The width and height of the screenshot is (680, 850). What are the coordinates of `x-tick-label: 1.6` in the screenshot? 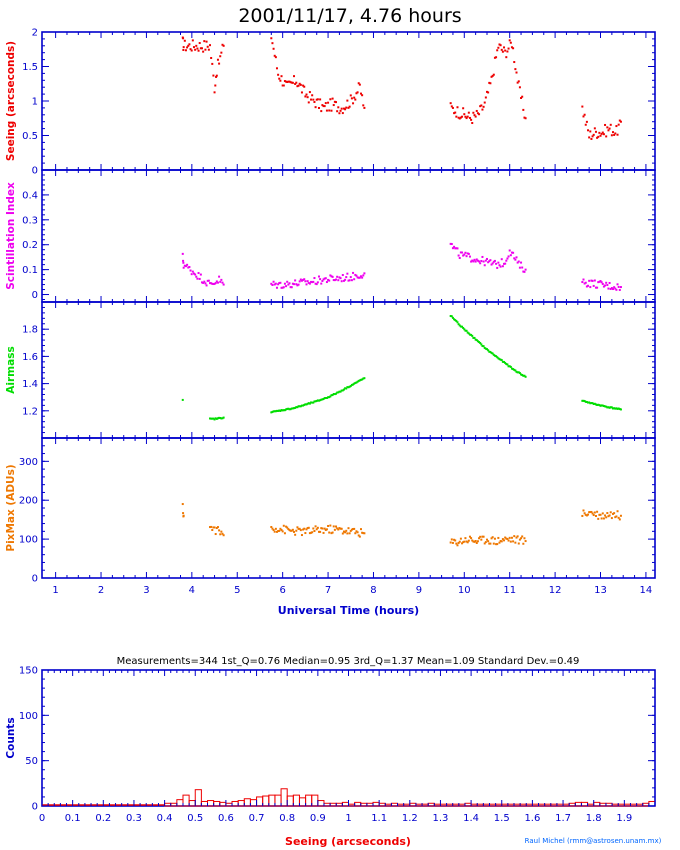 It's located at (532, 818).